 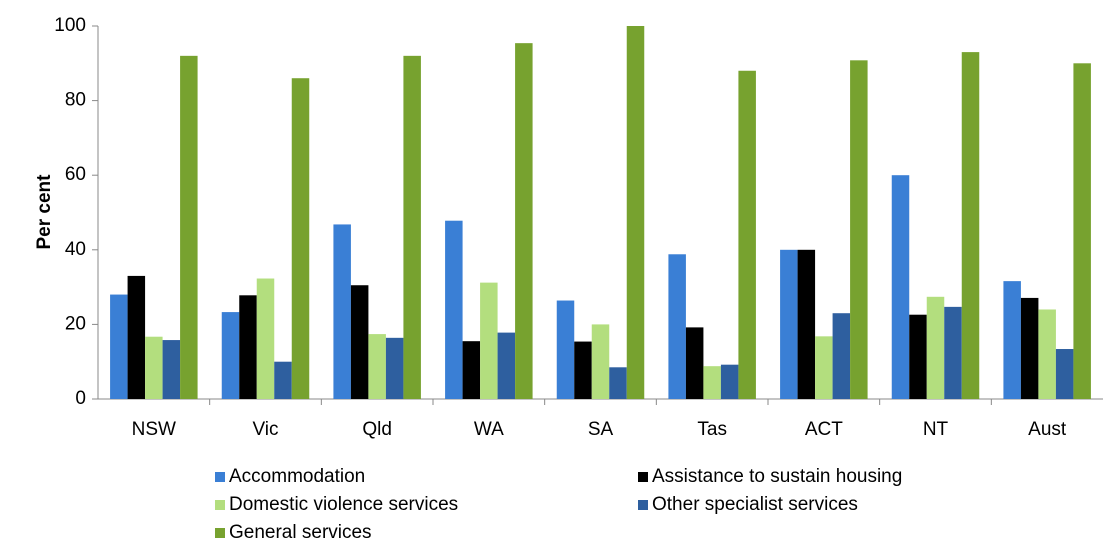 I want to click on y-tick-label: 100, so click(x=70, y=25).